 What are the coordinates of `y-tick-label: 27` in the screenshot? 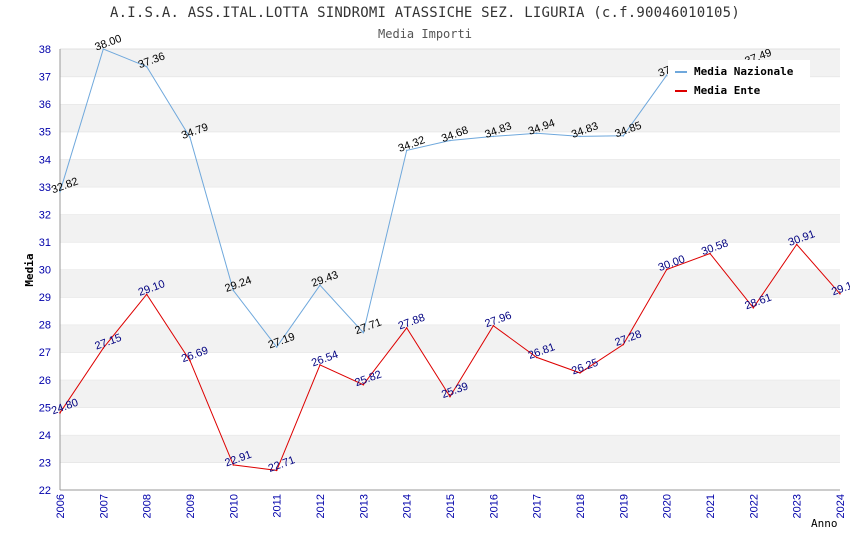 It's located at (45, 353).